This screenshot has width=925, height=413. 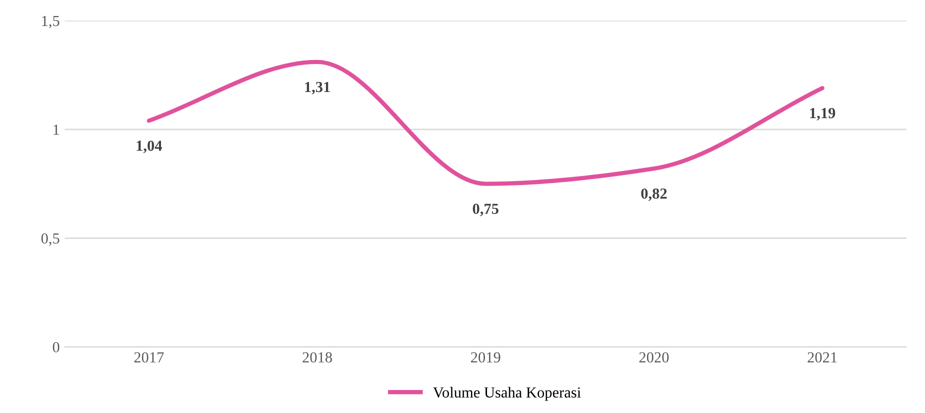 I want to click on x-tick-label: 2019, so click(x=485, y=357).